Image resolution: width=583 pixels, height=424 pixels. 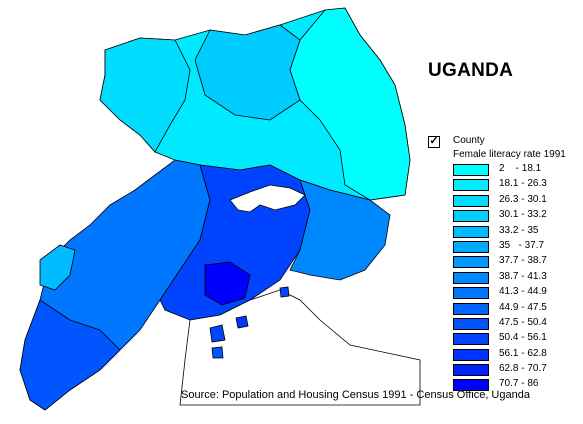 I want to click on region-east, so click(x=340, y=230).